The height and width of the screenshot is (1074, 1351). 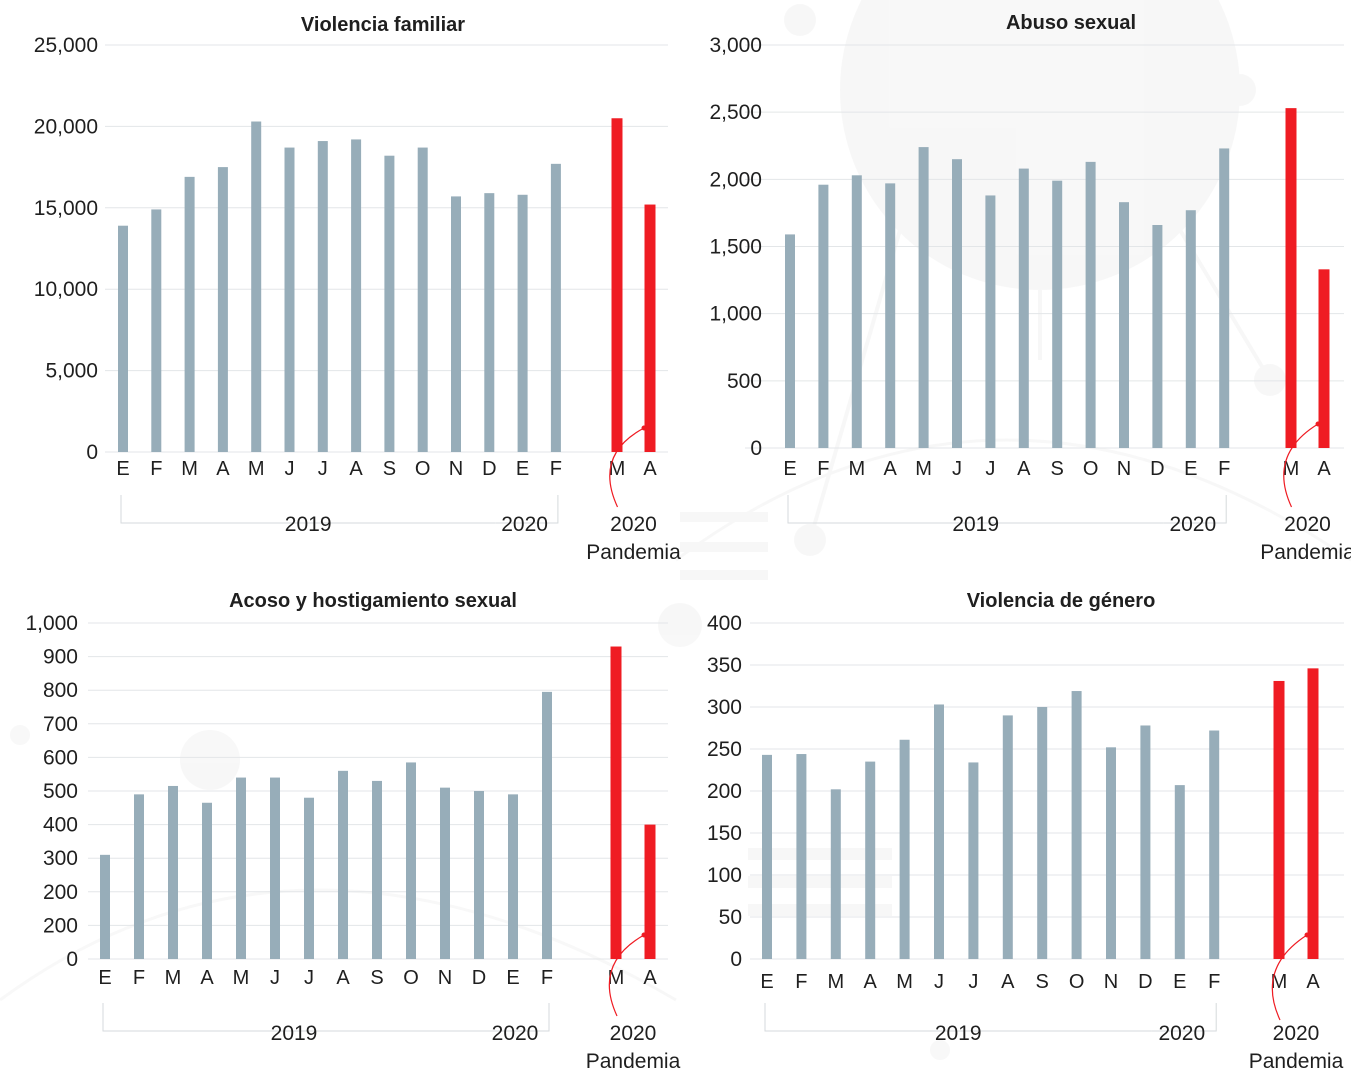 I want to click on y-tick-label: 2,500, so click(x=735, y=112).